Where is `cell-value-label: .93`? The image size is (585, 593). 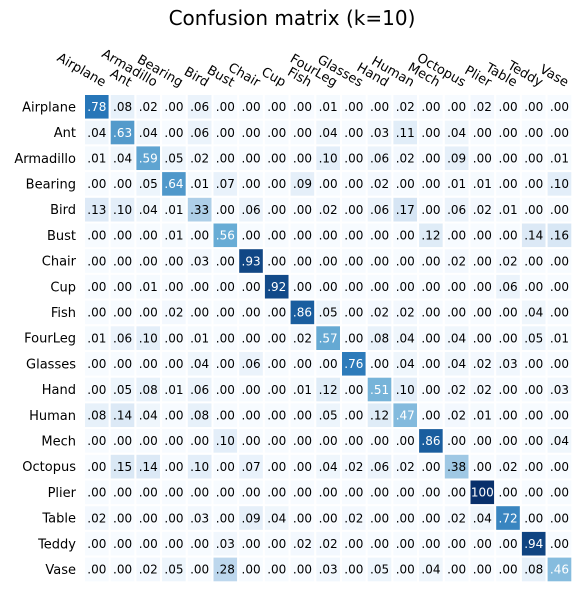
cell-value-label: .93 is located at coordinates (251, 261).